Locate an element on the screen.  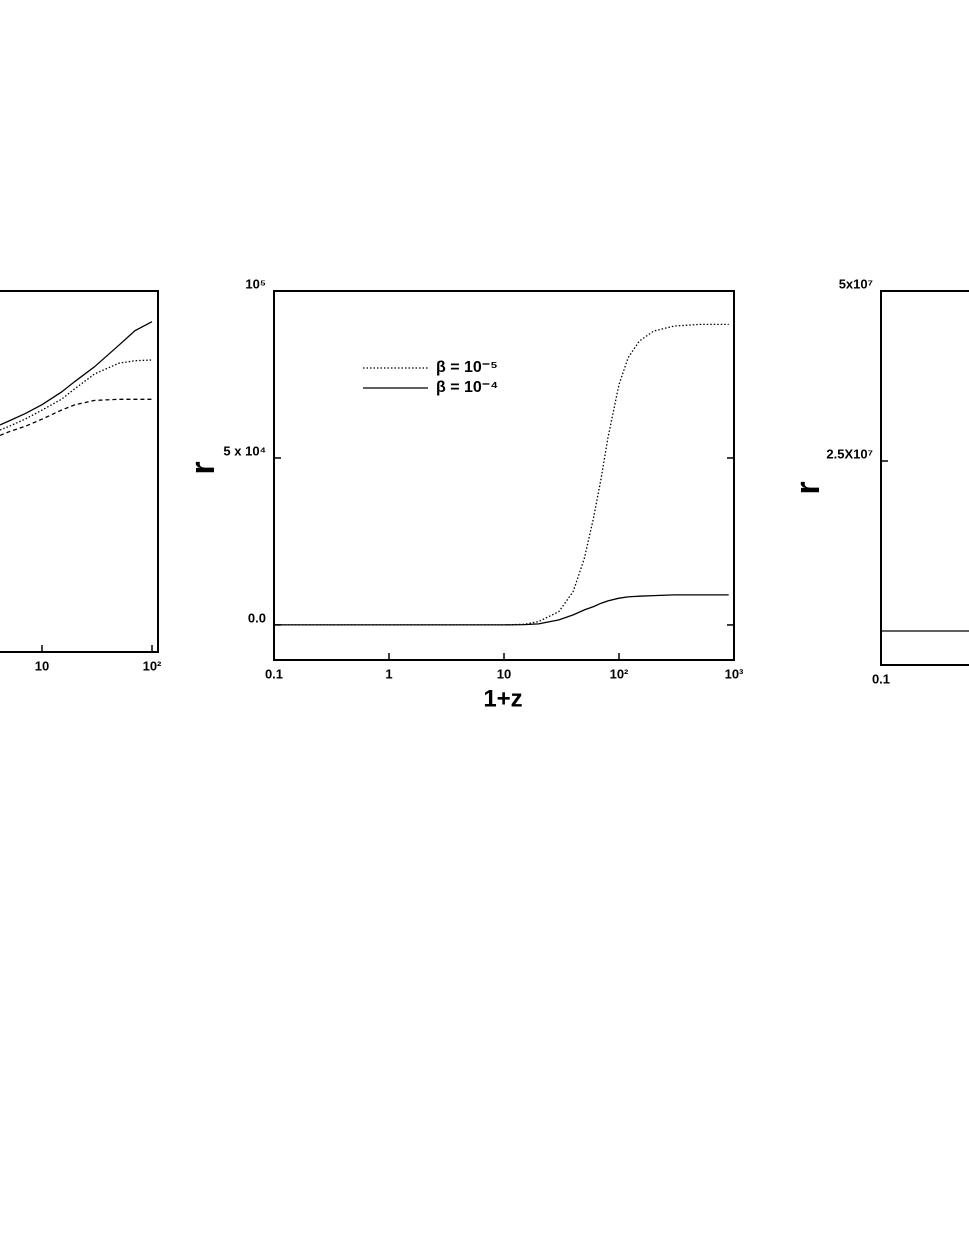
y-tick-label: 5 x 10⁴ is located at coordinates (244, 450).